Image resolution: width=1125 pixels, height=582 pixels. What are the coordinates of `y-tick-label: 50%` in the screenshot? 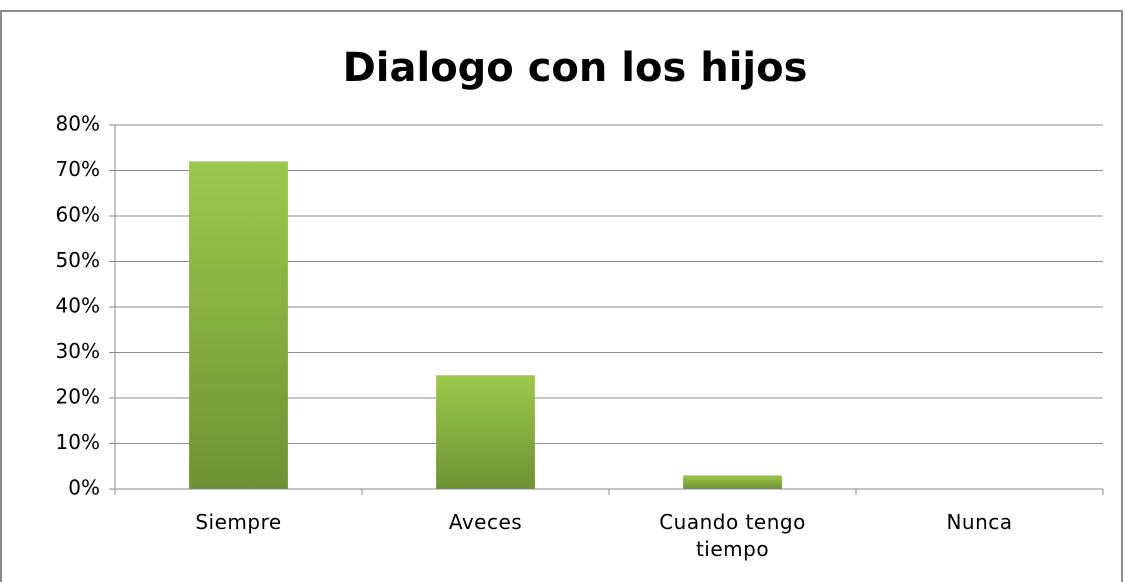 It's located at (78, 260).